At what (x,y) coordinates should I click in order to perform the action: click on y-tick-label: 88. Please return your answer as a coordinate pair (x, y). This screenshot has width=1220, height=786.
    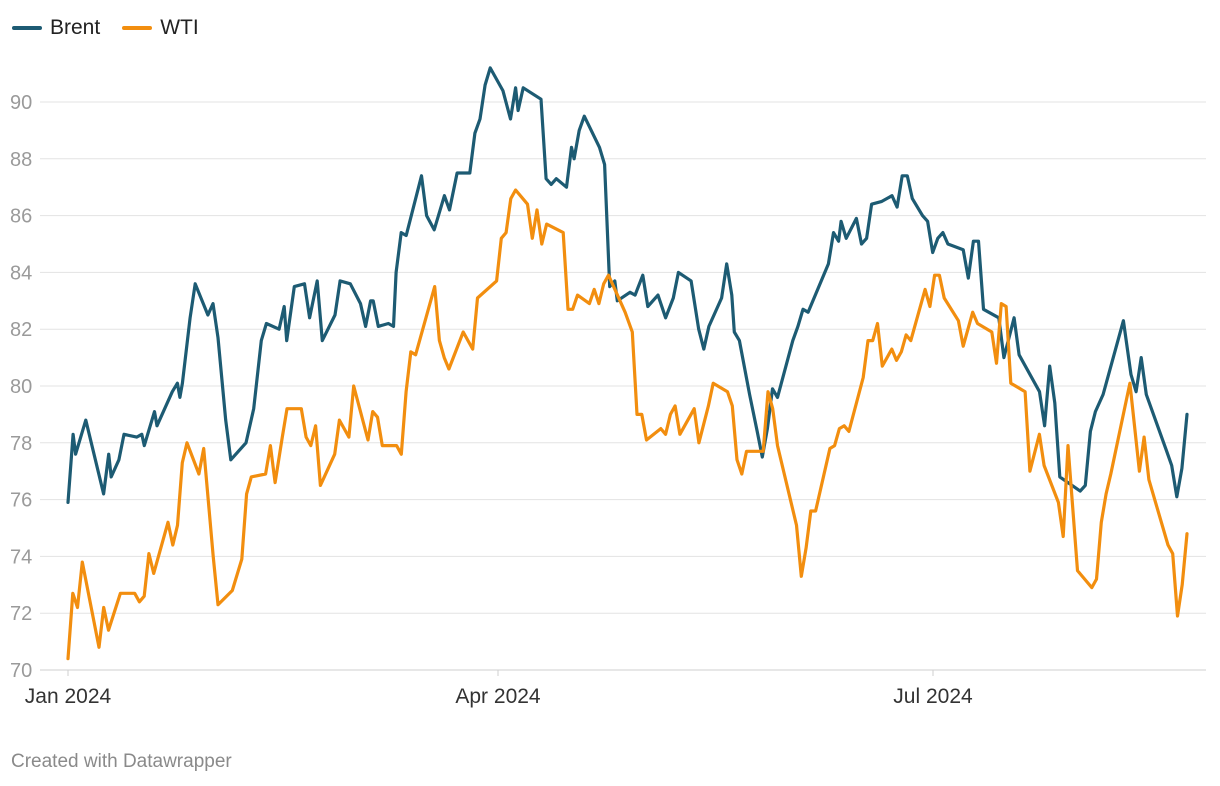
    Looking at the image, I should click on (21, 160).